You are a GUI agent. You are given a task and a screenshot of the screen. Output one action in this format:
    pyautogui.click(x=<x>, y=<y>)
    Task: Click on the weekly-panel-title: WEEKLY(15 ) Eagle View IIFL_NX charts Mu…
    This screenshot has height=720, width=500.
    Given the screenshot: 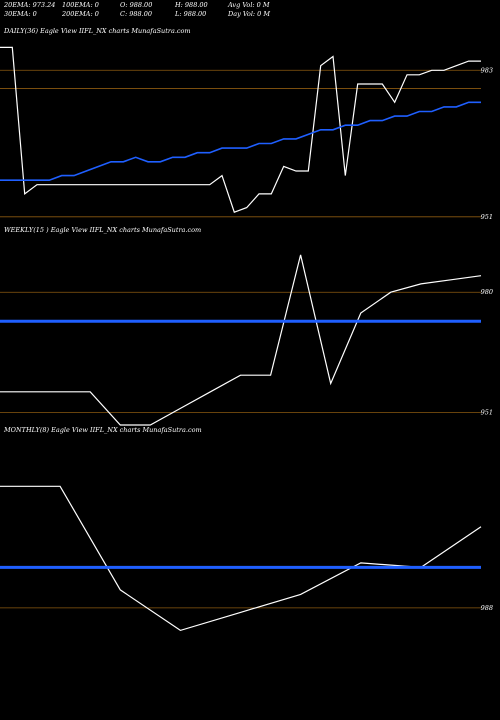 What is the action you would take?
    pyautogui.click(x=103, y=230)
    